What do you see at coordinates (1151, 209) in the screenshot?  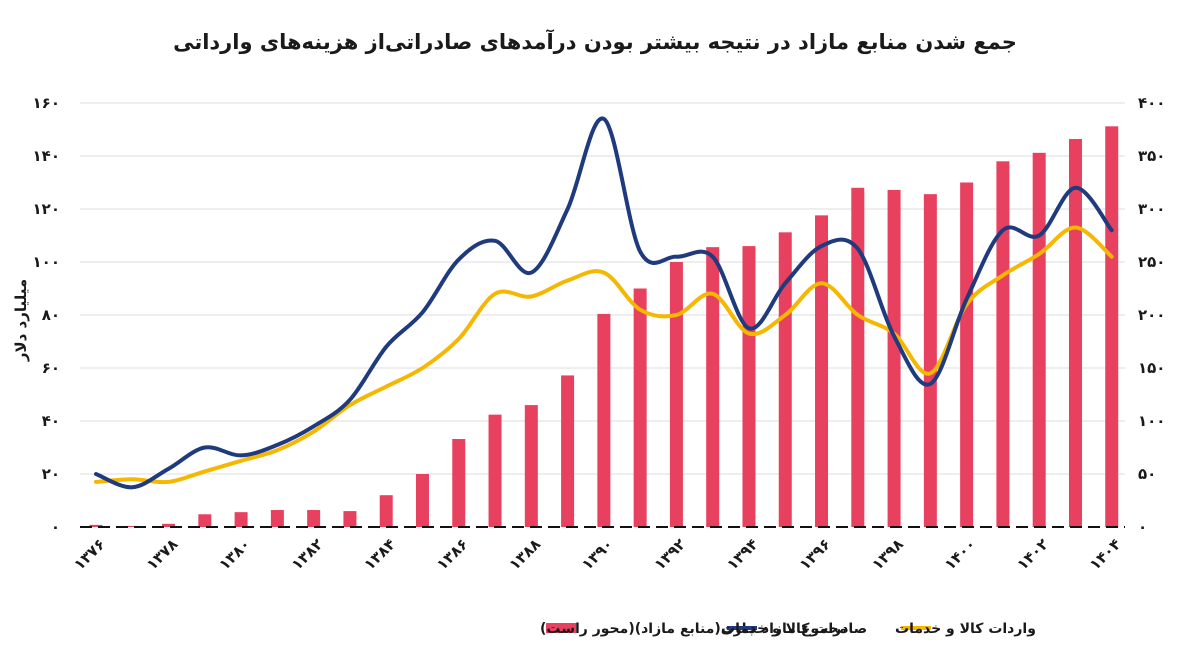 I see `y-right-tick-label: ۳۰۰` at bounding box center [1151, 209].